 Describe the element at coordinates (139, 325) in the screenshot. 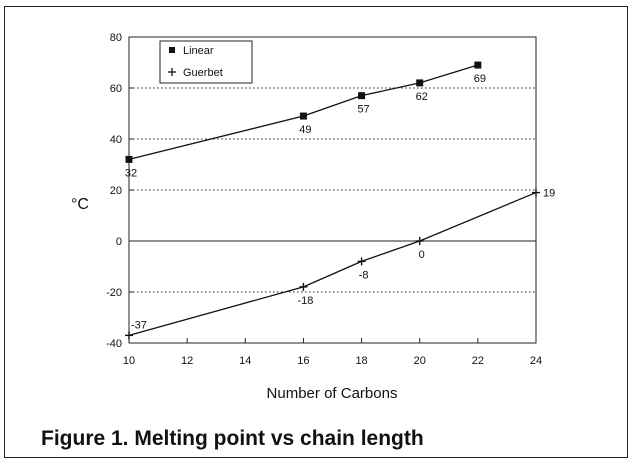

I see `guerbet-data-label: -37` at that location.